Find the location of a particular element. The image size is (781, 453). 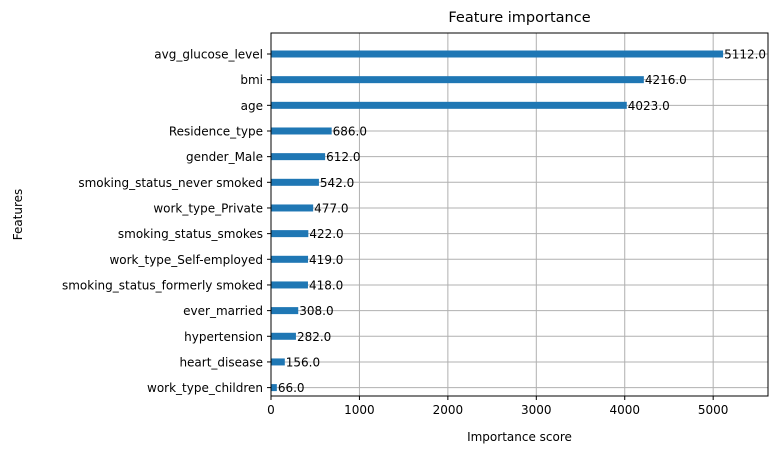

value-label: 419.0 is located at coordinates (326, 260).